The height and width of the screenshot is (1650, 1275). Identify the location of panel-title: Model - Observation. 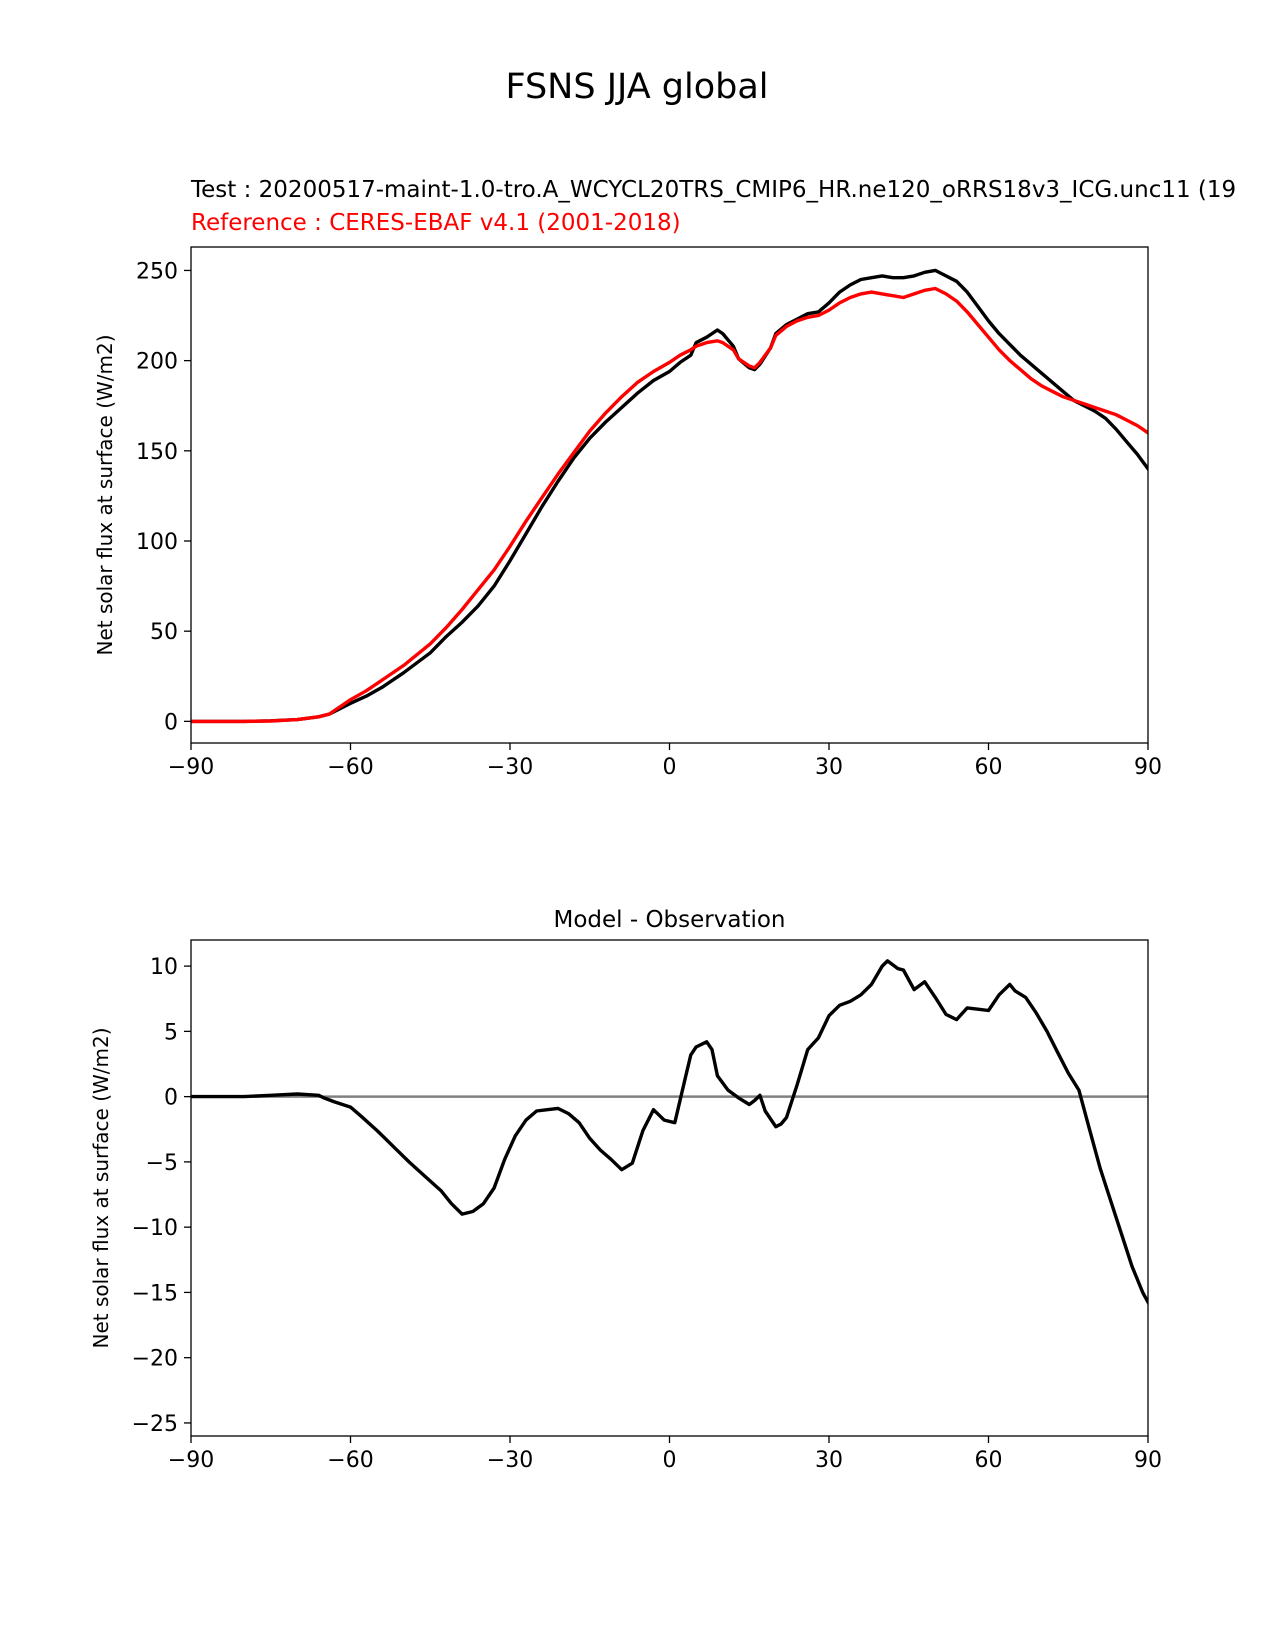
(669, 920).